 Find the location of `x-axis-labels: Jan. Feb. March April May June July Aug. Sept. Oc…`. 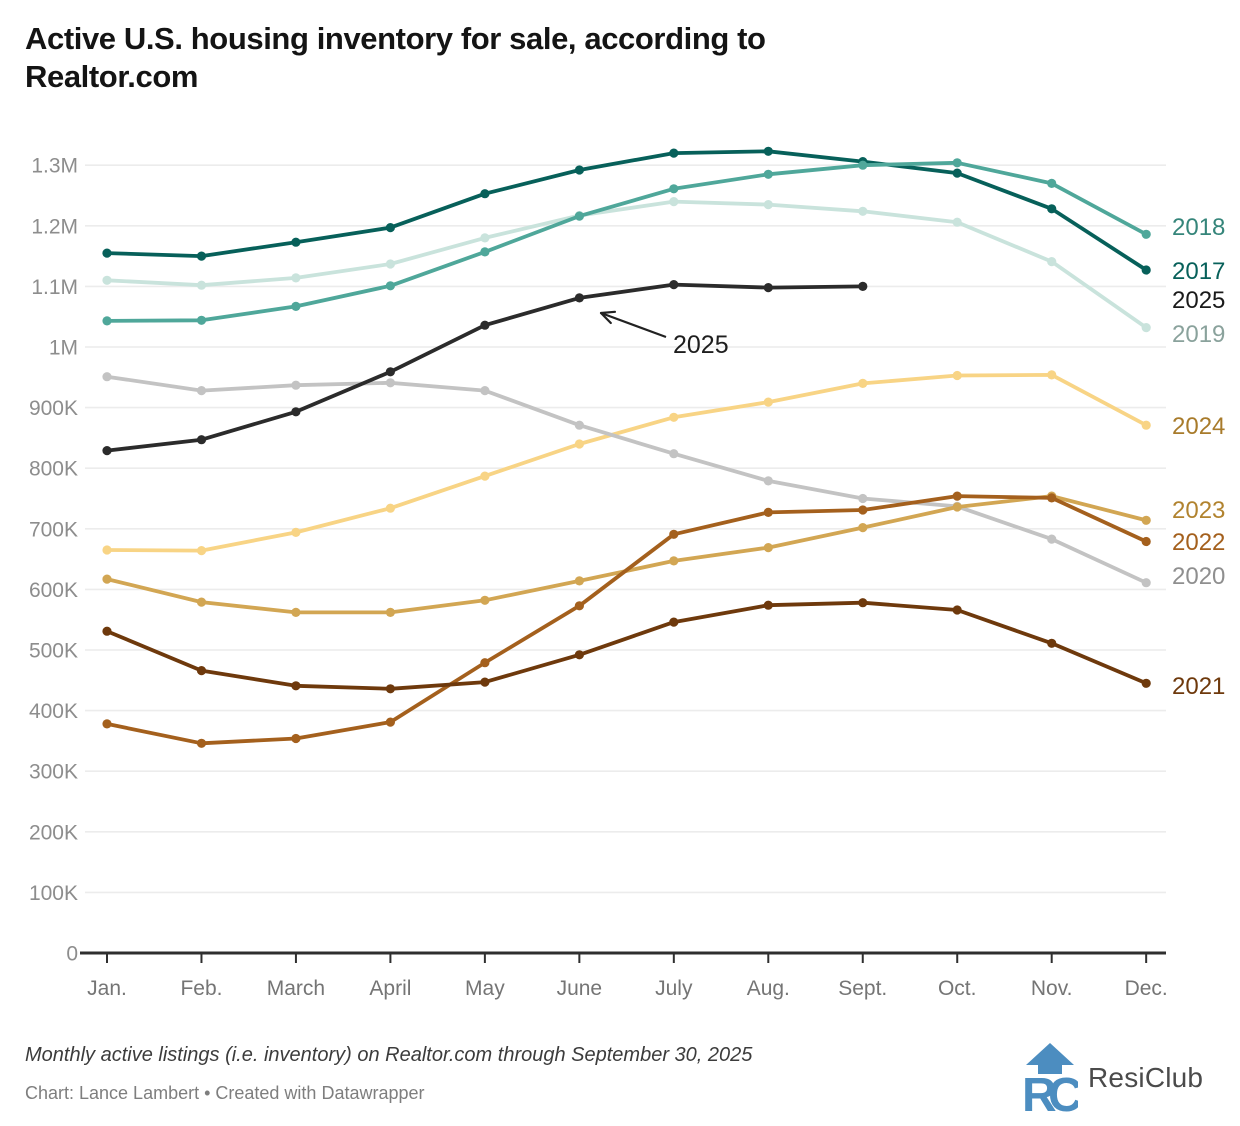

x-axis-labels: Jan. Feb. March April May June July Aug. Sept. Oc… is located at coordinates (627, 988).